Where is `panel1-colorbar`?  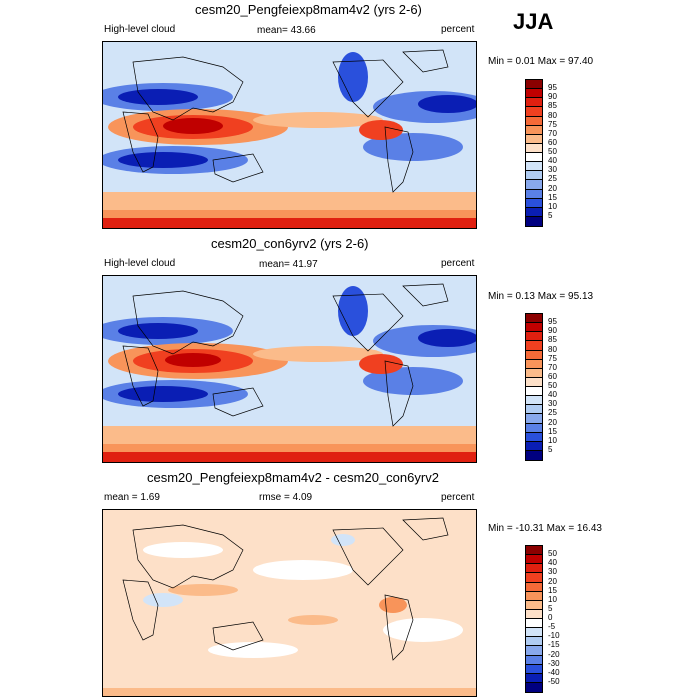 panel1-colorbar is located at coordinates (534, 153).